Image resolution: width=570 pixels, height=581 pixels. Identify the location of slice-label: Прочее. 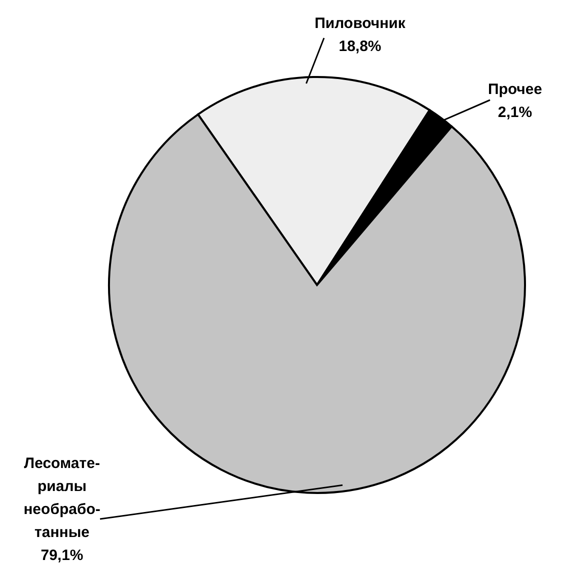
(515, 89).